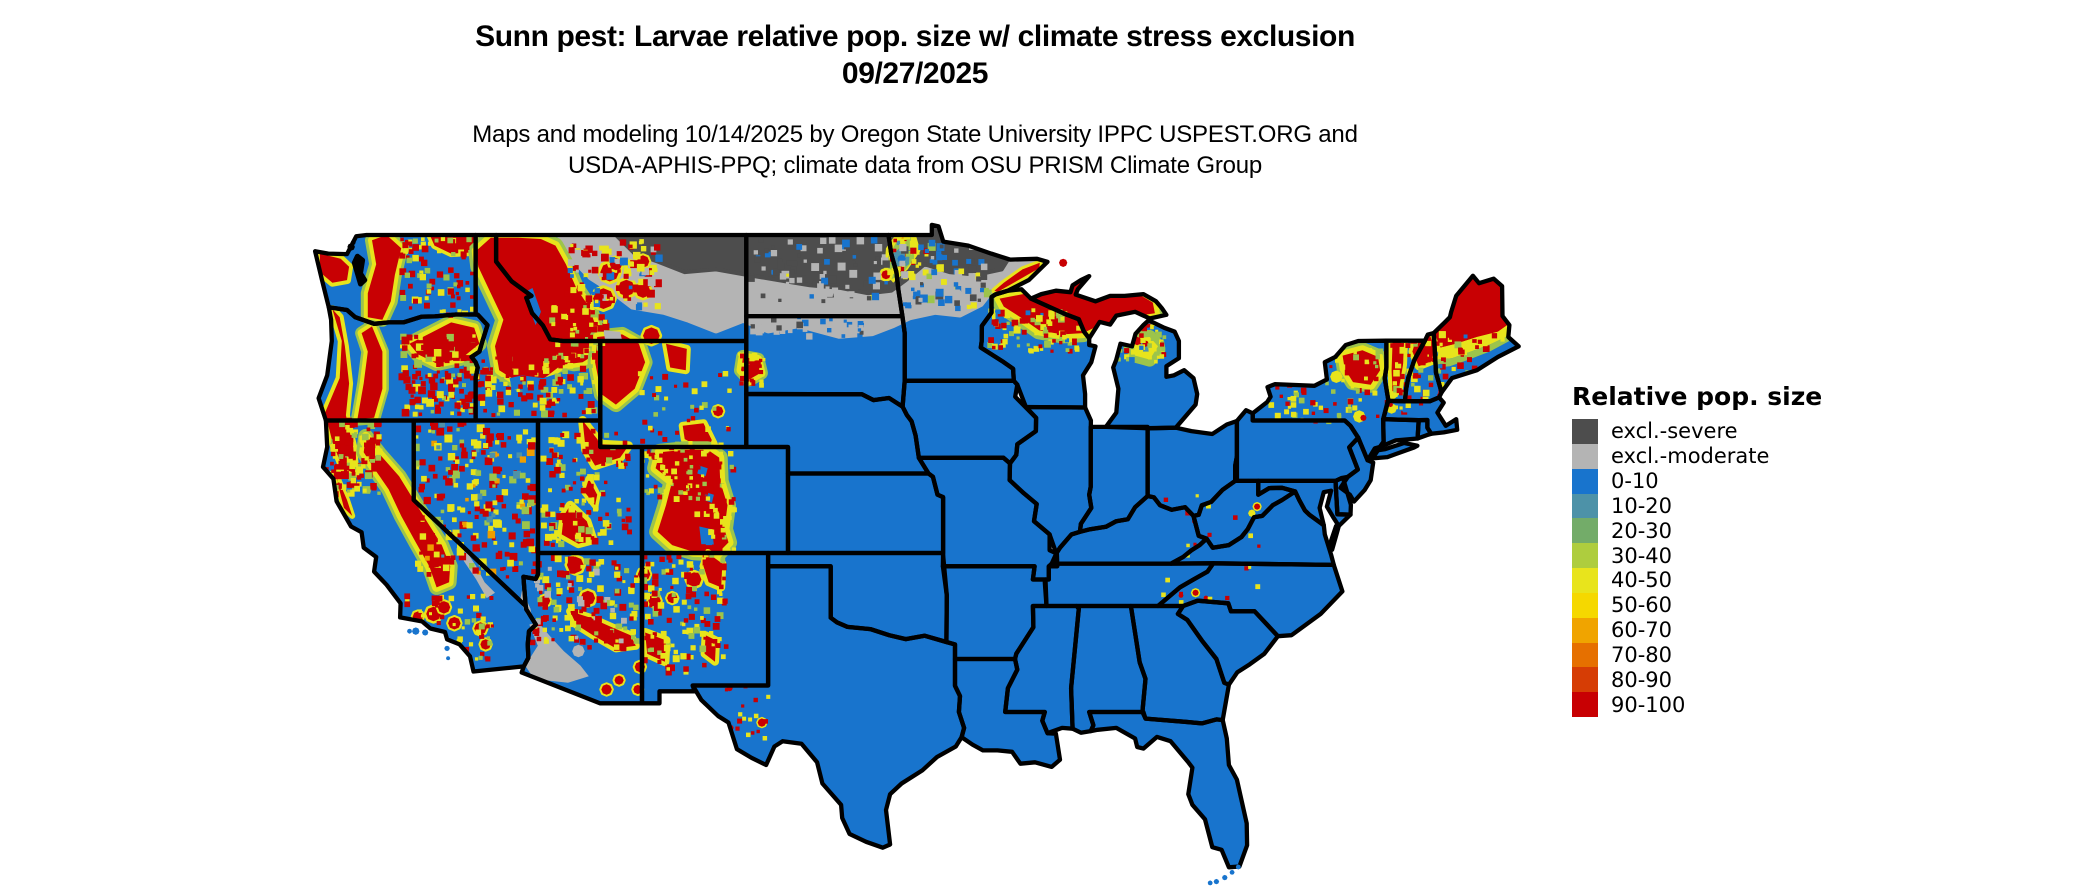 The height and width of the screenshot is (892, 2100). What do you see at coordinates (1697, 580) in the screenshot?
I see `legend-item: 40-50` at bounding box center [1697, 580].